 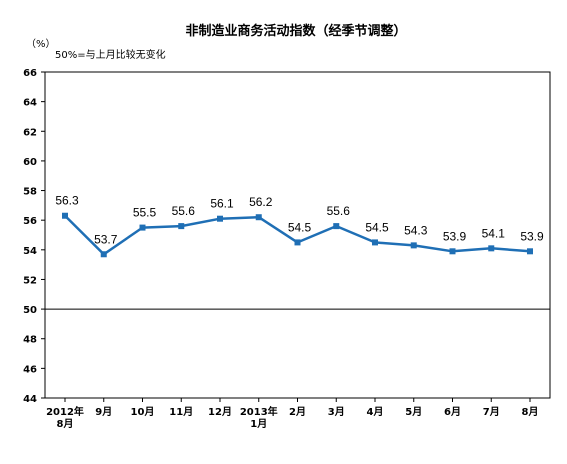 I want to click on x-tick-label: 7月, so click(x=491, y=412).